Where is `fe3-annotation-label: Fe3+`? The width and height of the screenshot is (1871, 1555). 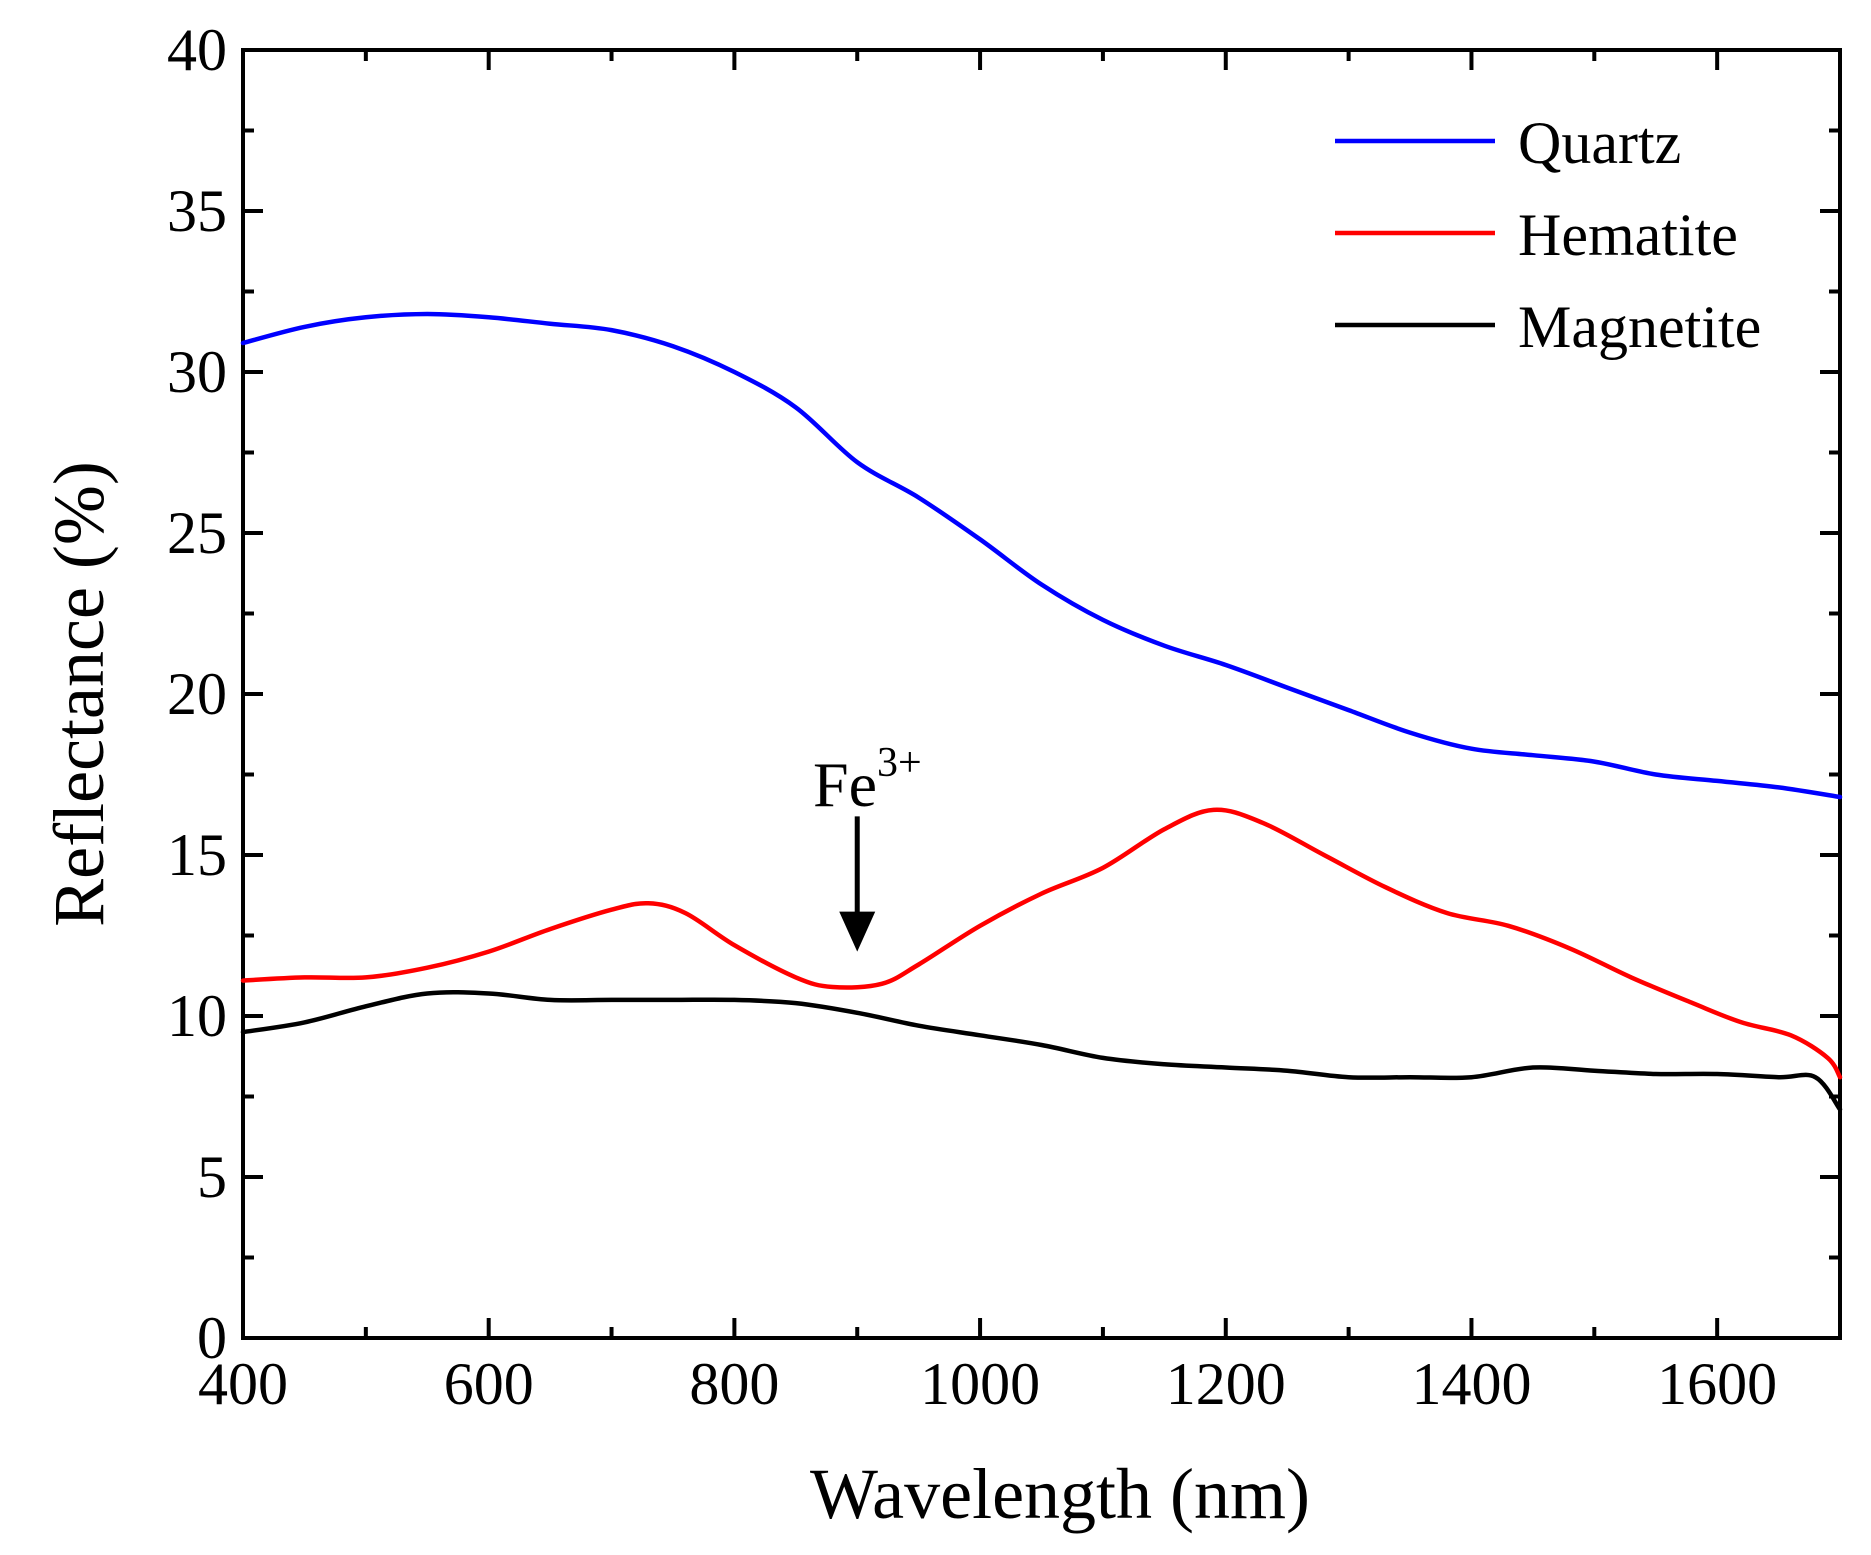
fe3-annotation-label: Fe3+ is located at coordinates (867, 780).